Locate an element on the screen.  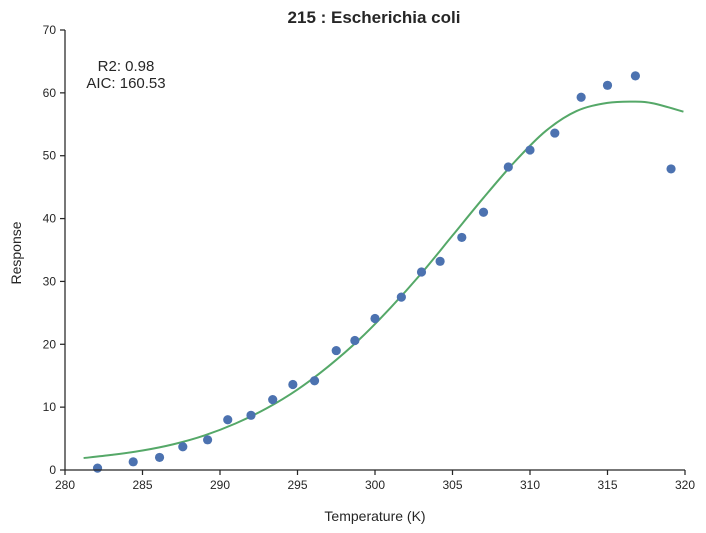
y-tick-label: 70 is located at coordinates (50, 30).